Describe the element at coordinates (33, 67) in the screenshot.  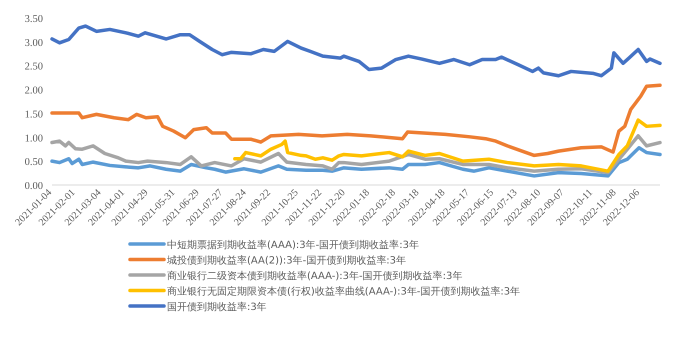
I see `y-tick-label: 2.50` at that location.